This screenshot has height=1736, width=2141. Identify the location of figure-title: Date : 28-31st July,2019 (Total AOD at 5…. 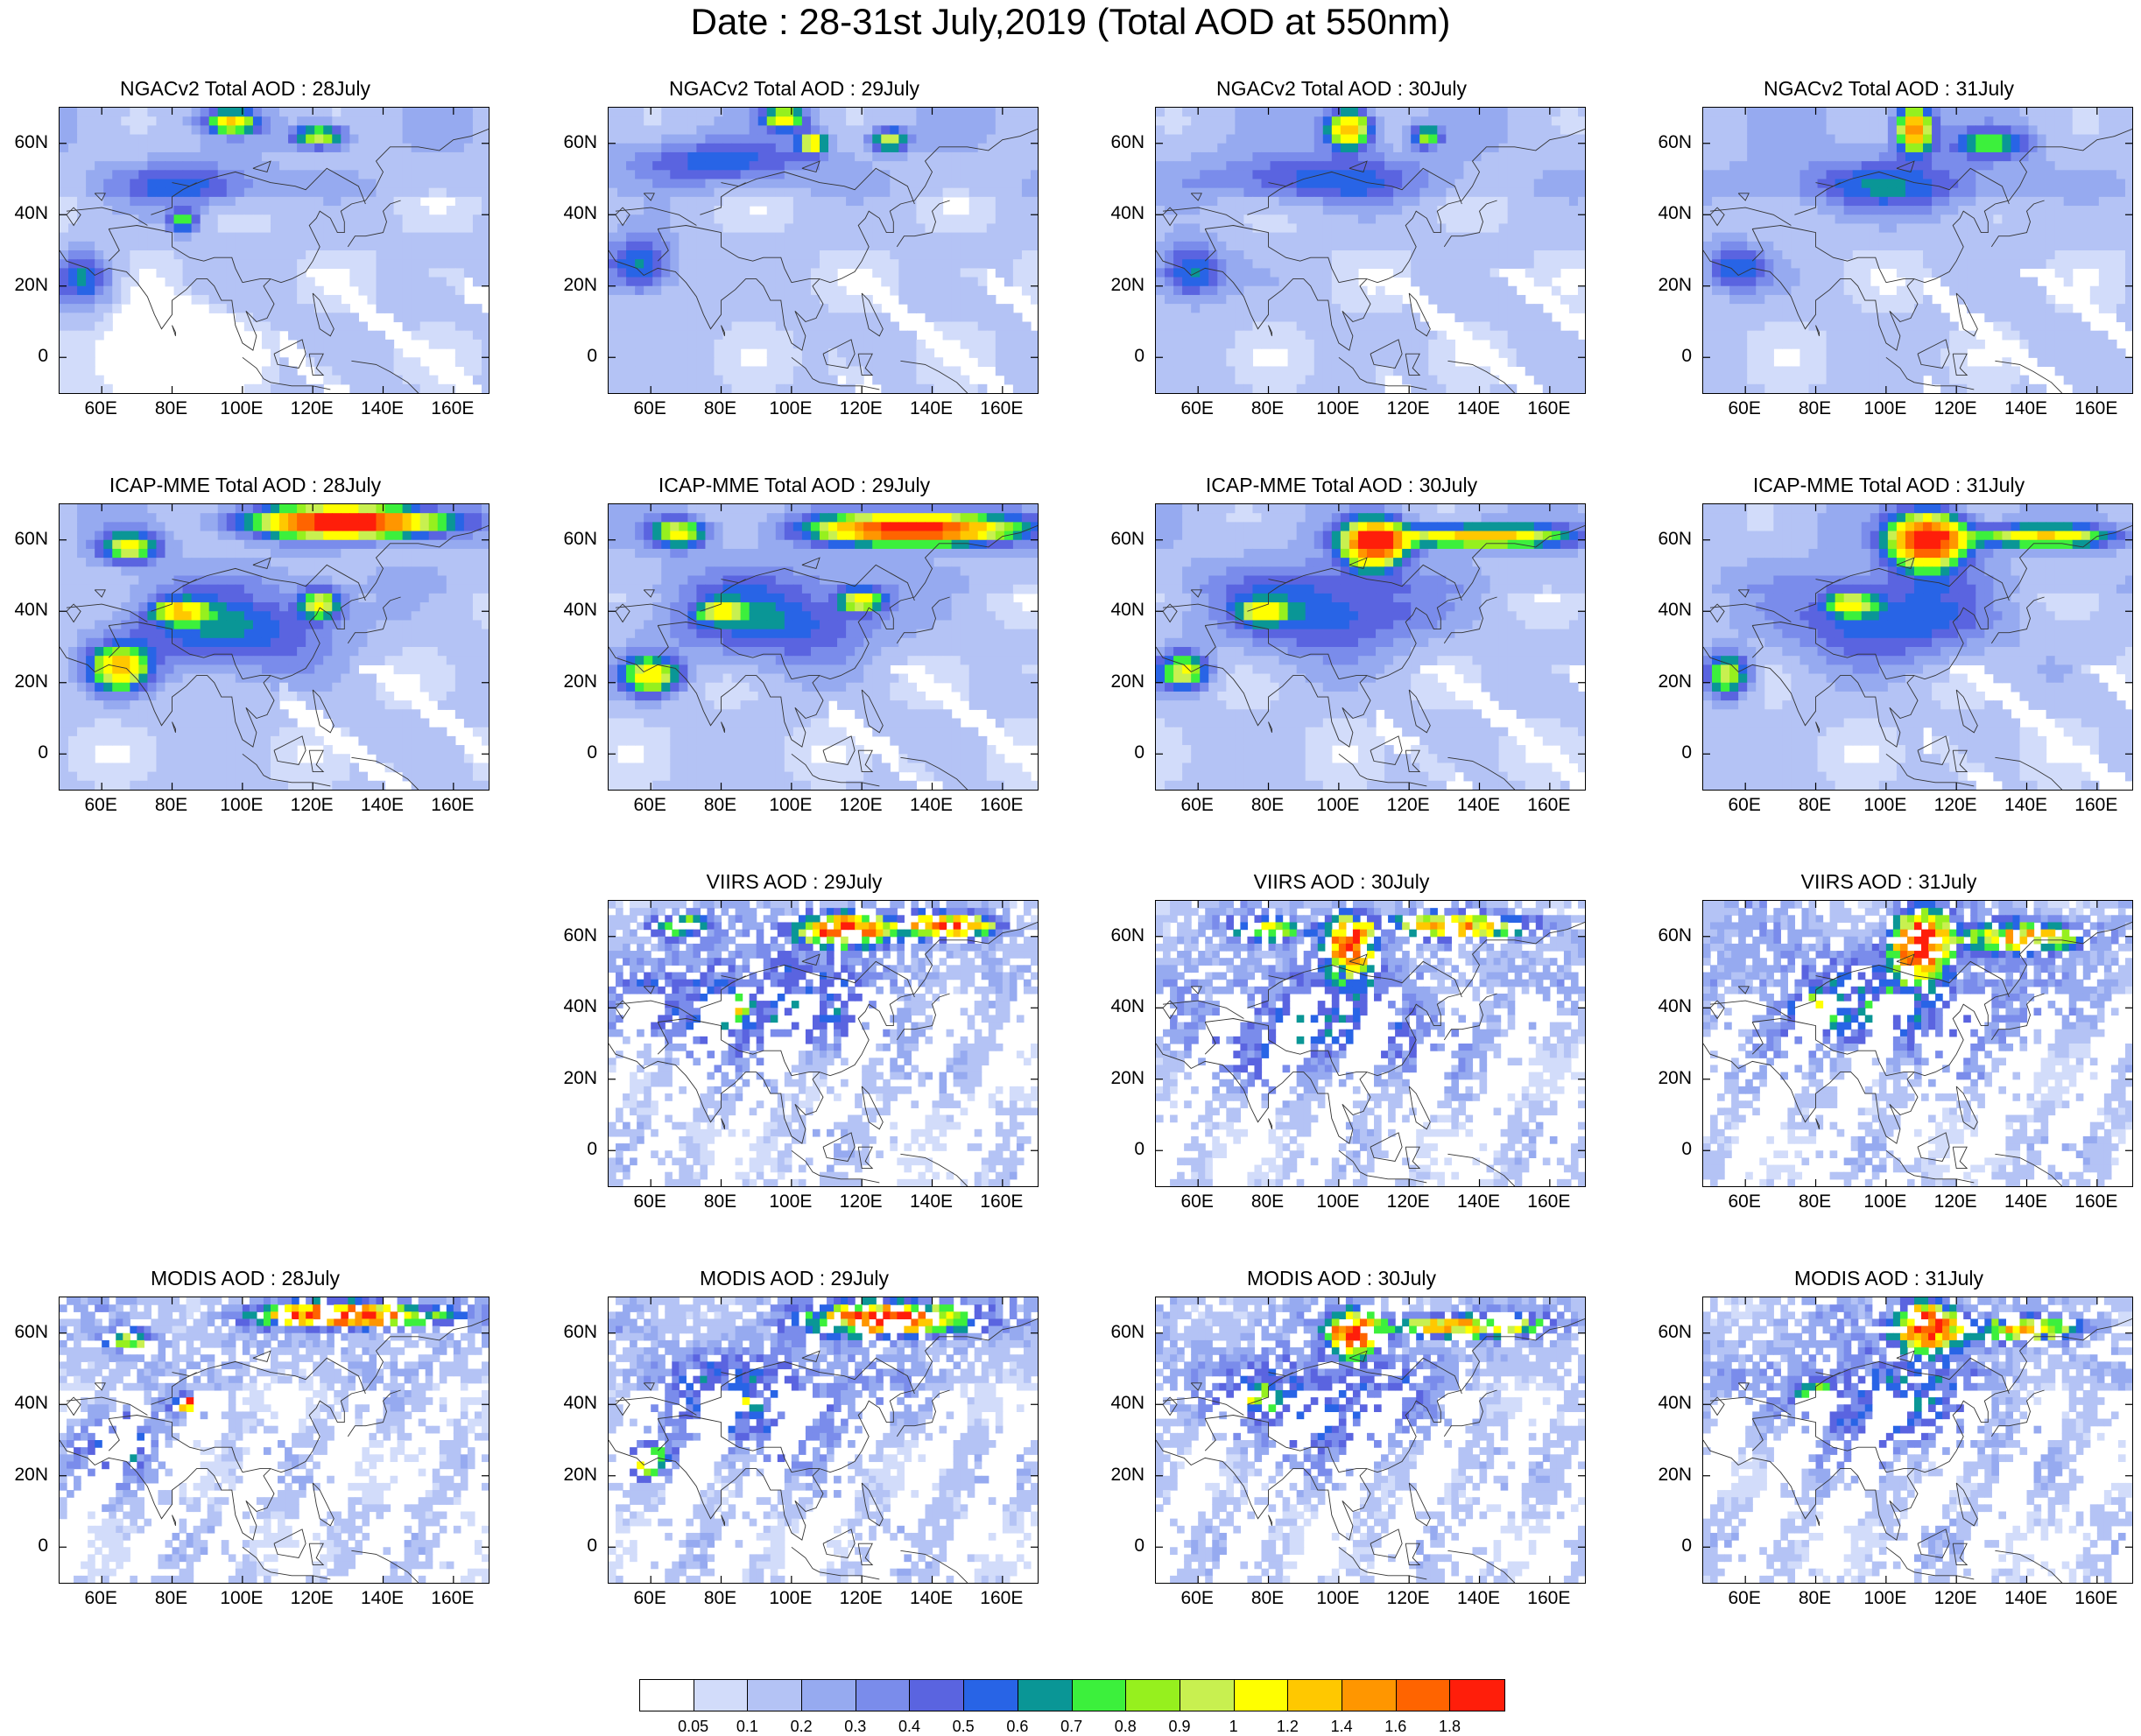
(1070, 22).